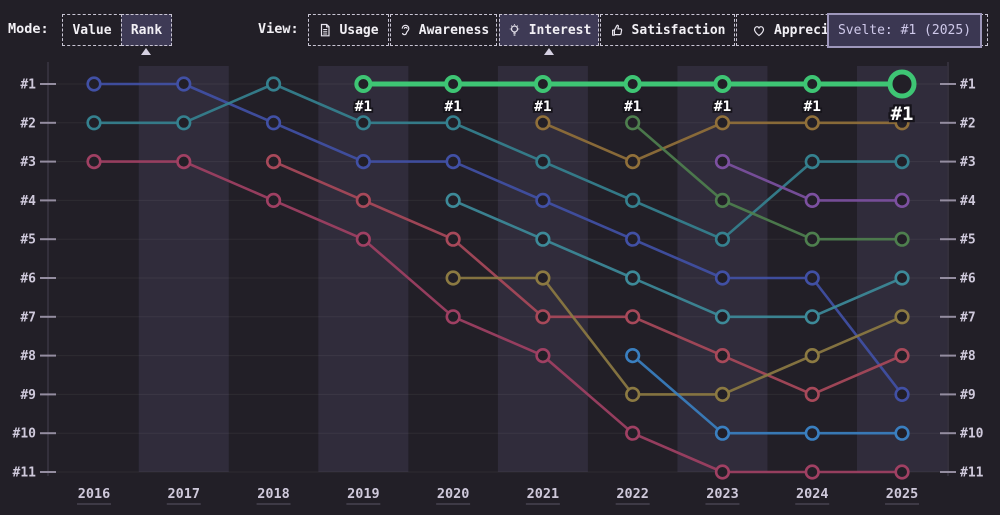  Describe the element at coordinates (28, 29) in the screenshot. I see `mode-label: Mode:` at that location.